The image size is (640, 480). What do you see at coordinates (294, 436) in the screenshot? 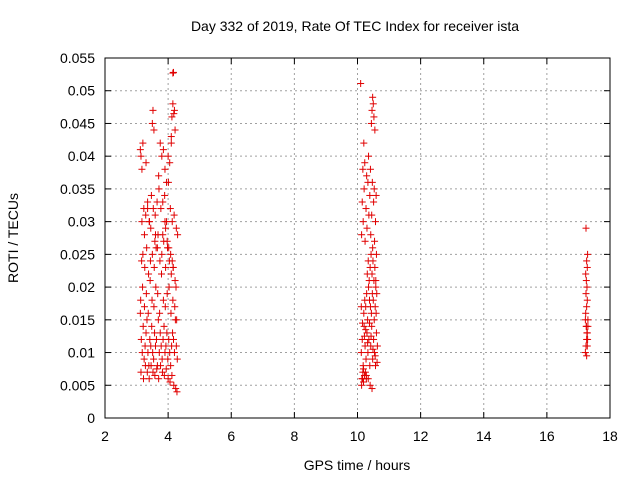
I see `x-tick-label: 8` at bounding box center [294, 436].